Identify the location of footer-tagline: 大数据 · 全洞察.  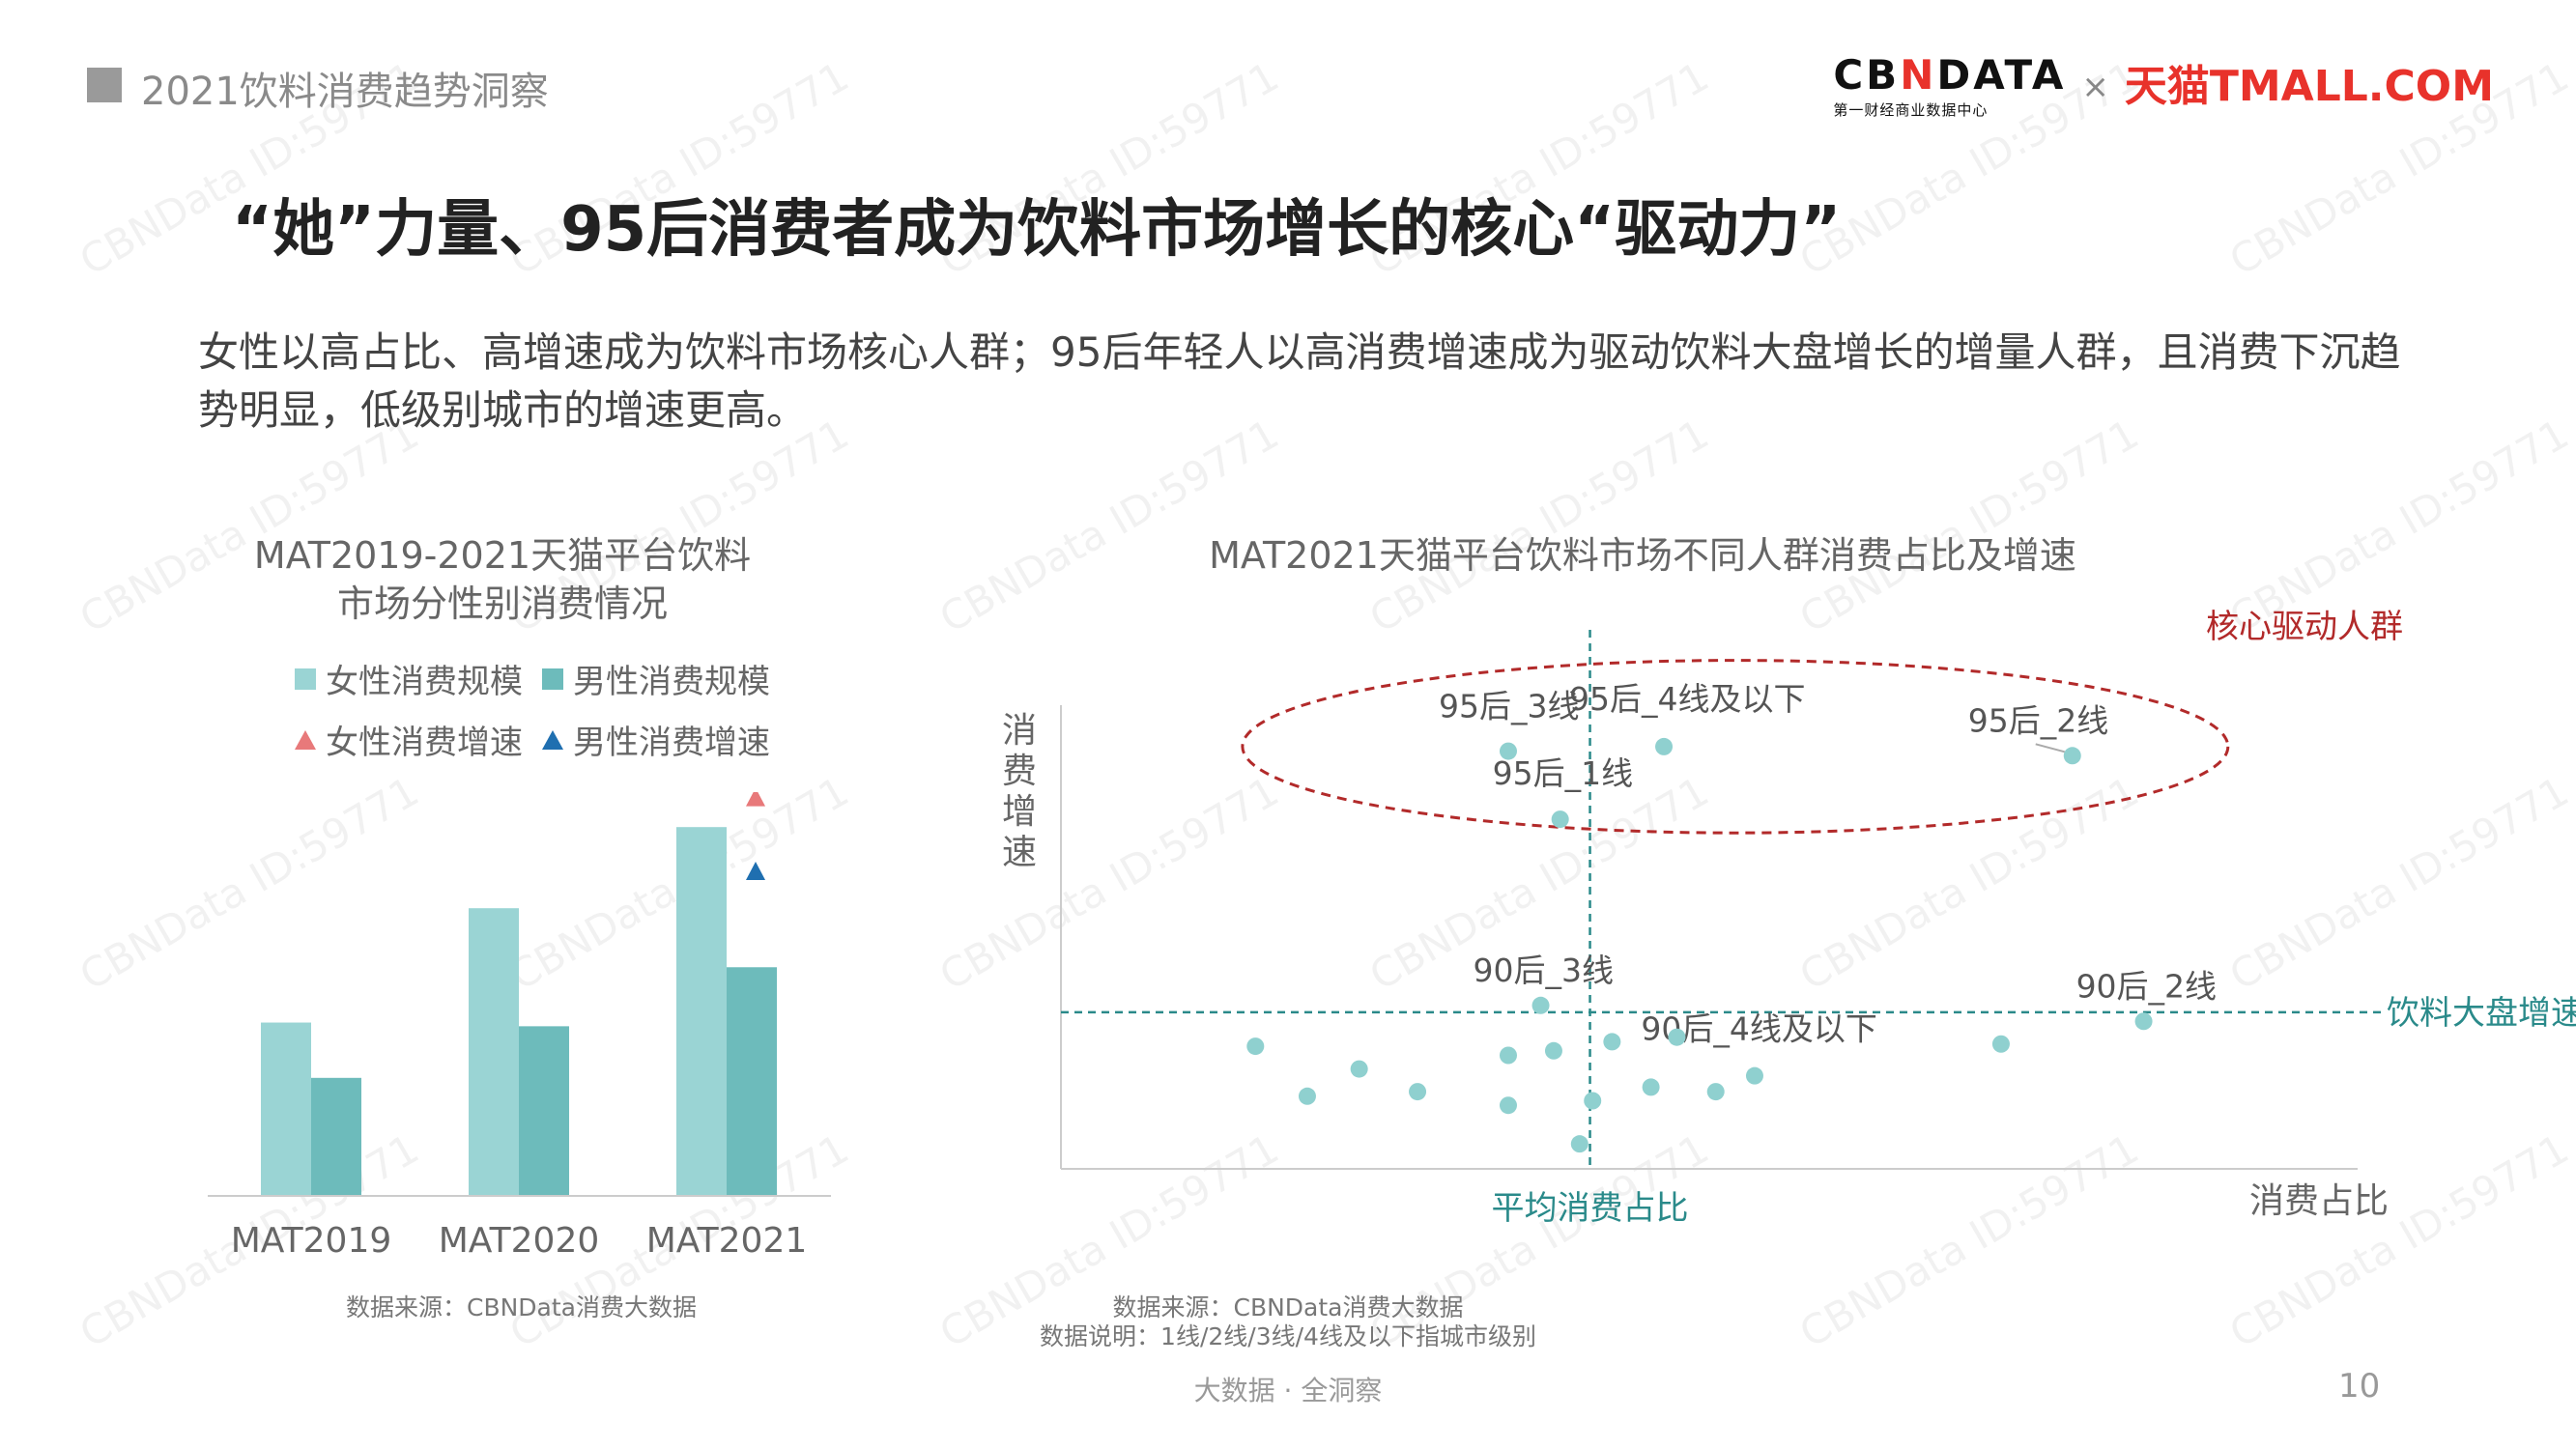
(1288, 1390).